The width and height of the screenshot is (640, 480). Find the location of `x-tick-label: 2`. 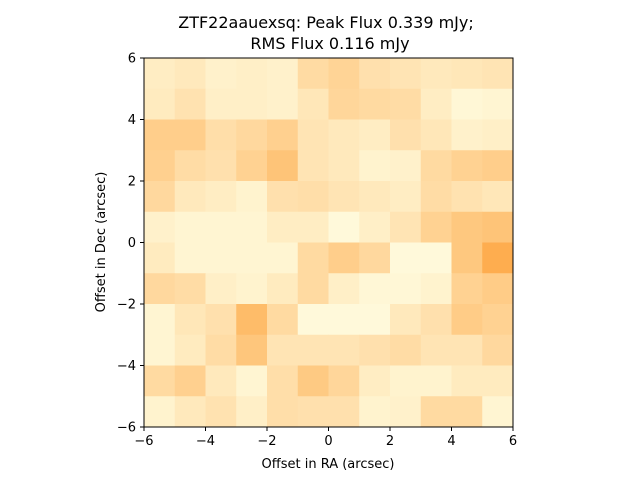

x-tick-label: 2 is located at coordinates (390, 441).